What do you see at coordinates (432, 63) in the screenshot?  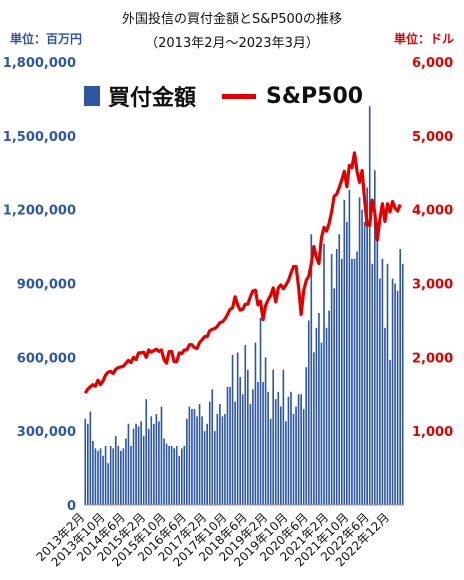 I see `right-tick-label: 6,000` at bounding box center [432, 63].